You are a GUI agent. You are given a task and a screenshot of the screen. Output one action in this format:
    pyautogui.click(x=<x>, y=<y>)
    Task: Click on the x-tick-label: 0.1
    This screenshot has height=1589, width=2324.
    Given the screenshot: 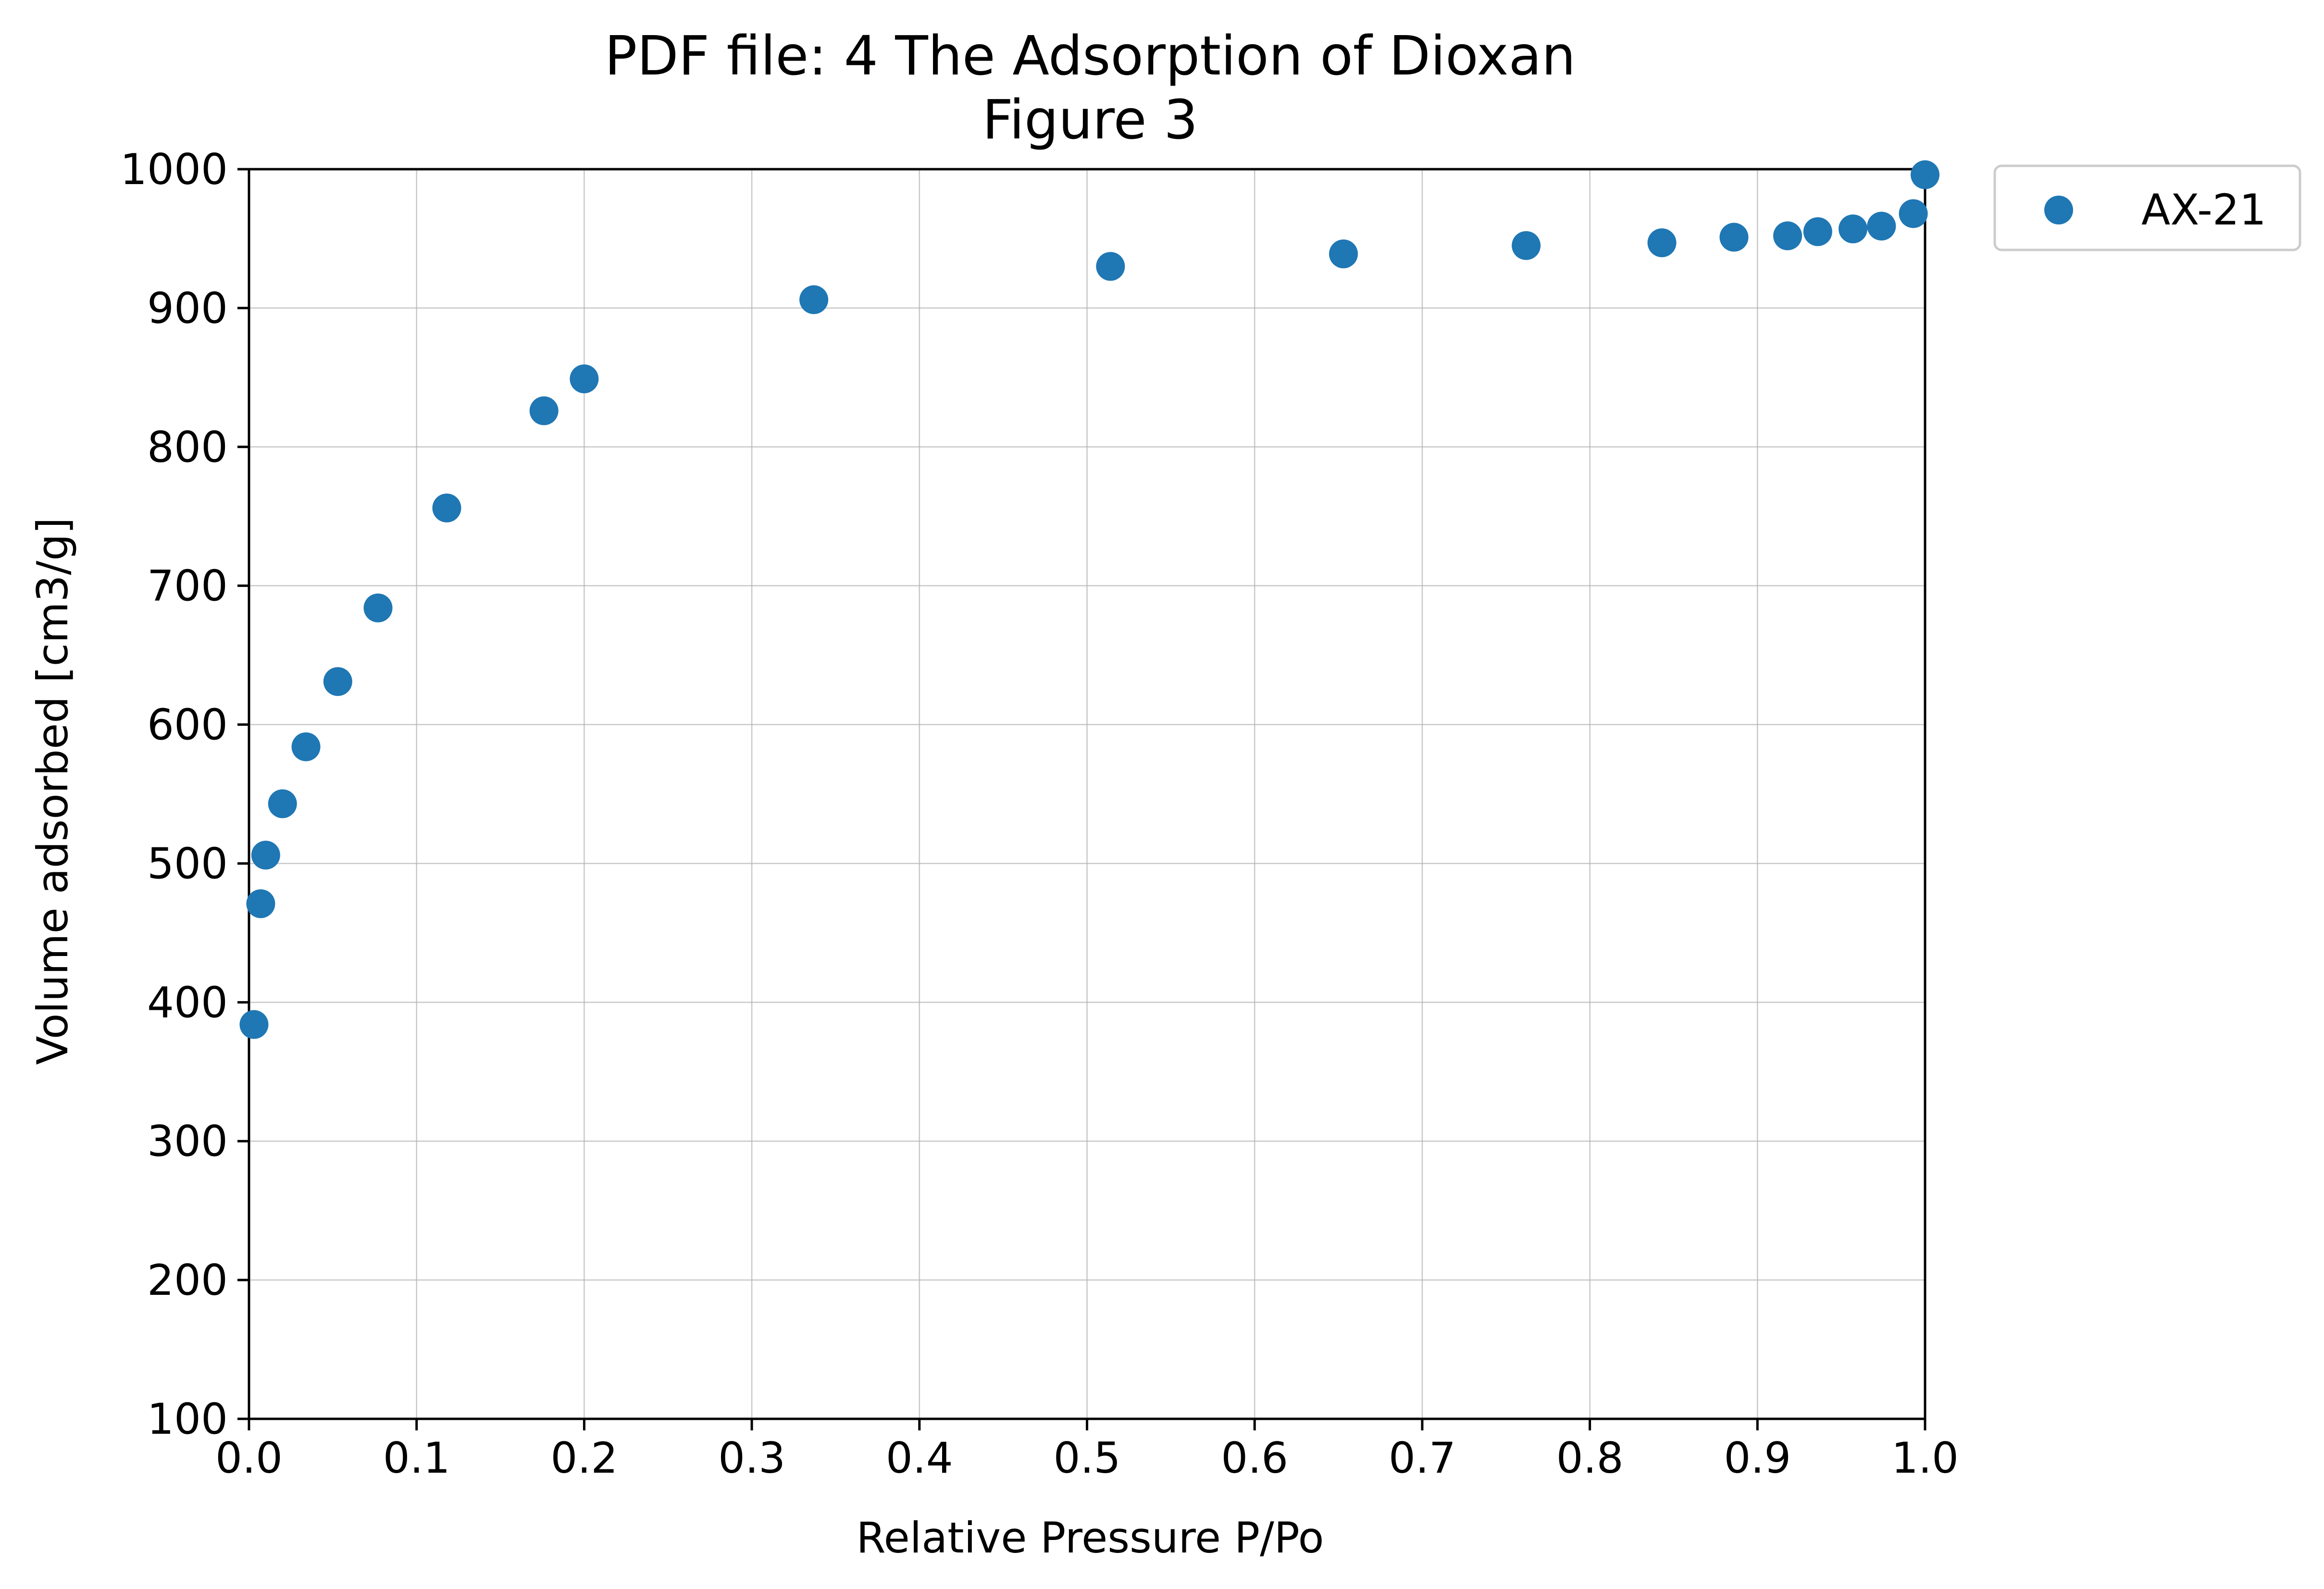 What is the action you would take?
    pyautogui.click(x=416, y=1458)
    